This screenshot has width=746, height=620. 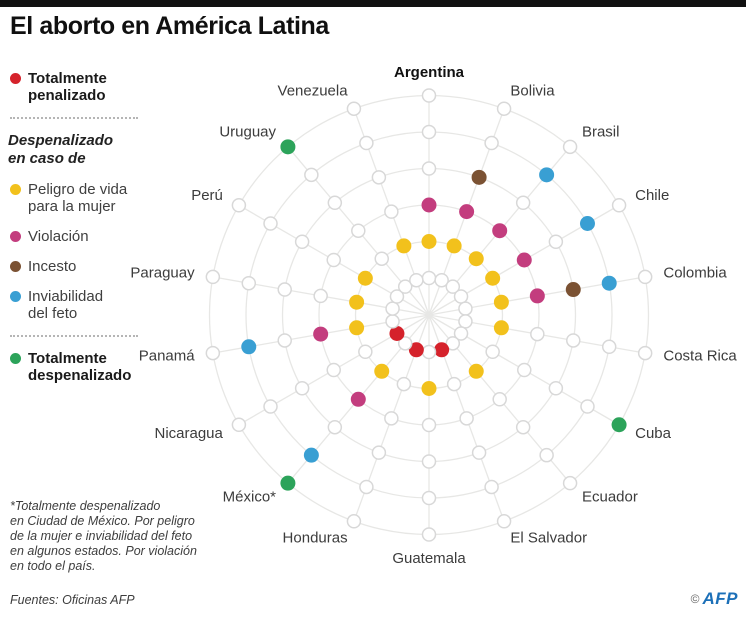 What do you see at coordinates (601, 132) in the screenshot?
I see `country-label-Brasil: Brasil` at bounding box center [601, 132].